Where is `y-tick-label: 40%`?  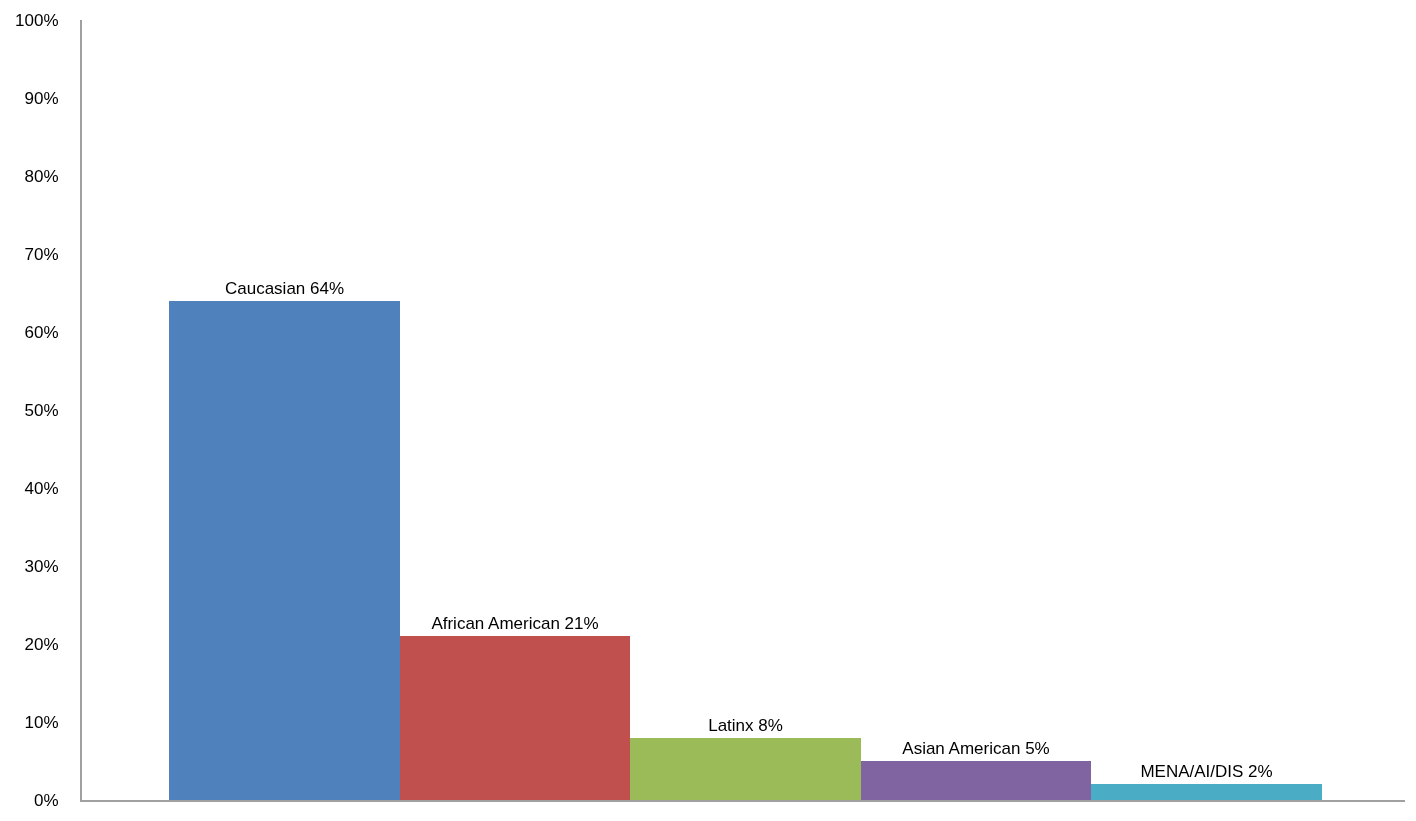
y-tick-label: 40% is located at coordinates (41, 488).